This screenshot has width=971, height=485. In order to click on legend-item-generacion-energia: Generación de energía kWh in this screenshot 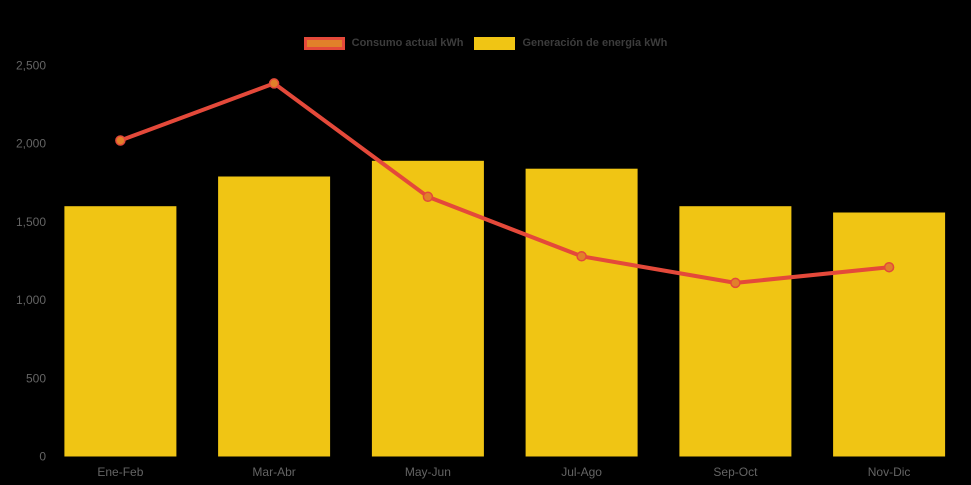, I will do `click(570, 43)`.